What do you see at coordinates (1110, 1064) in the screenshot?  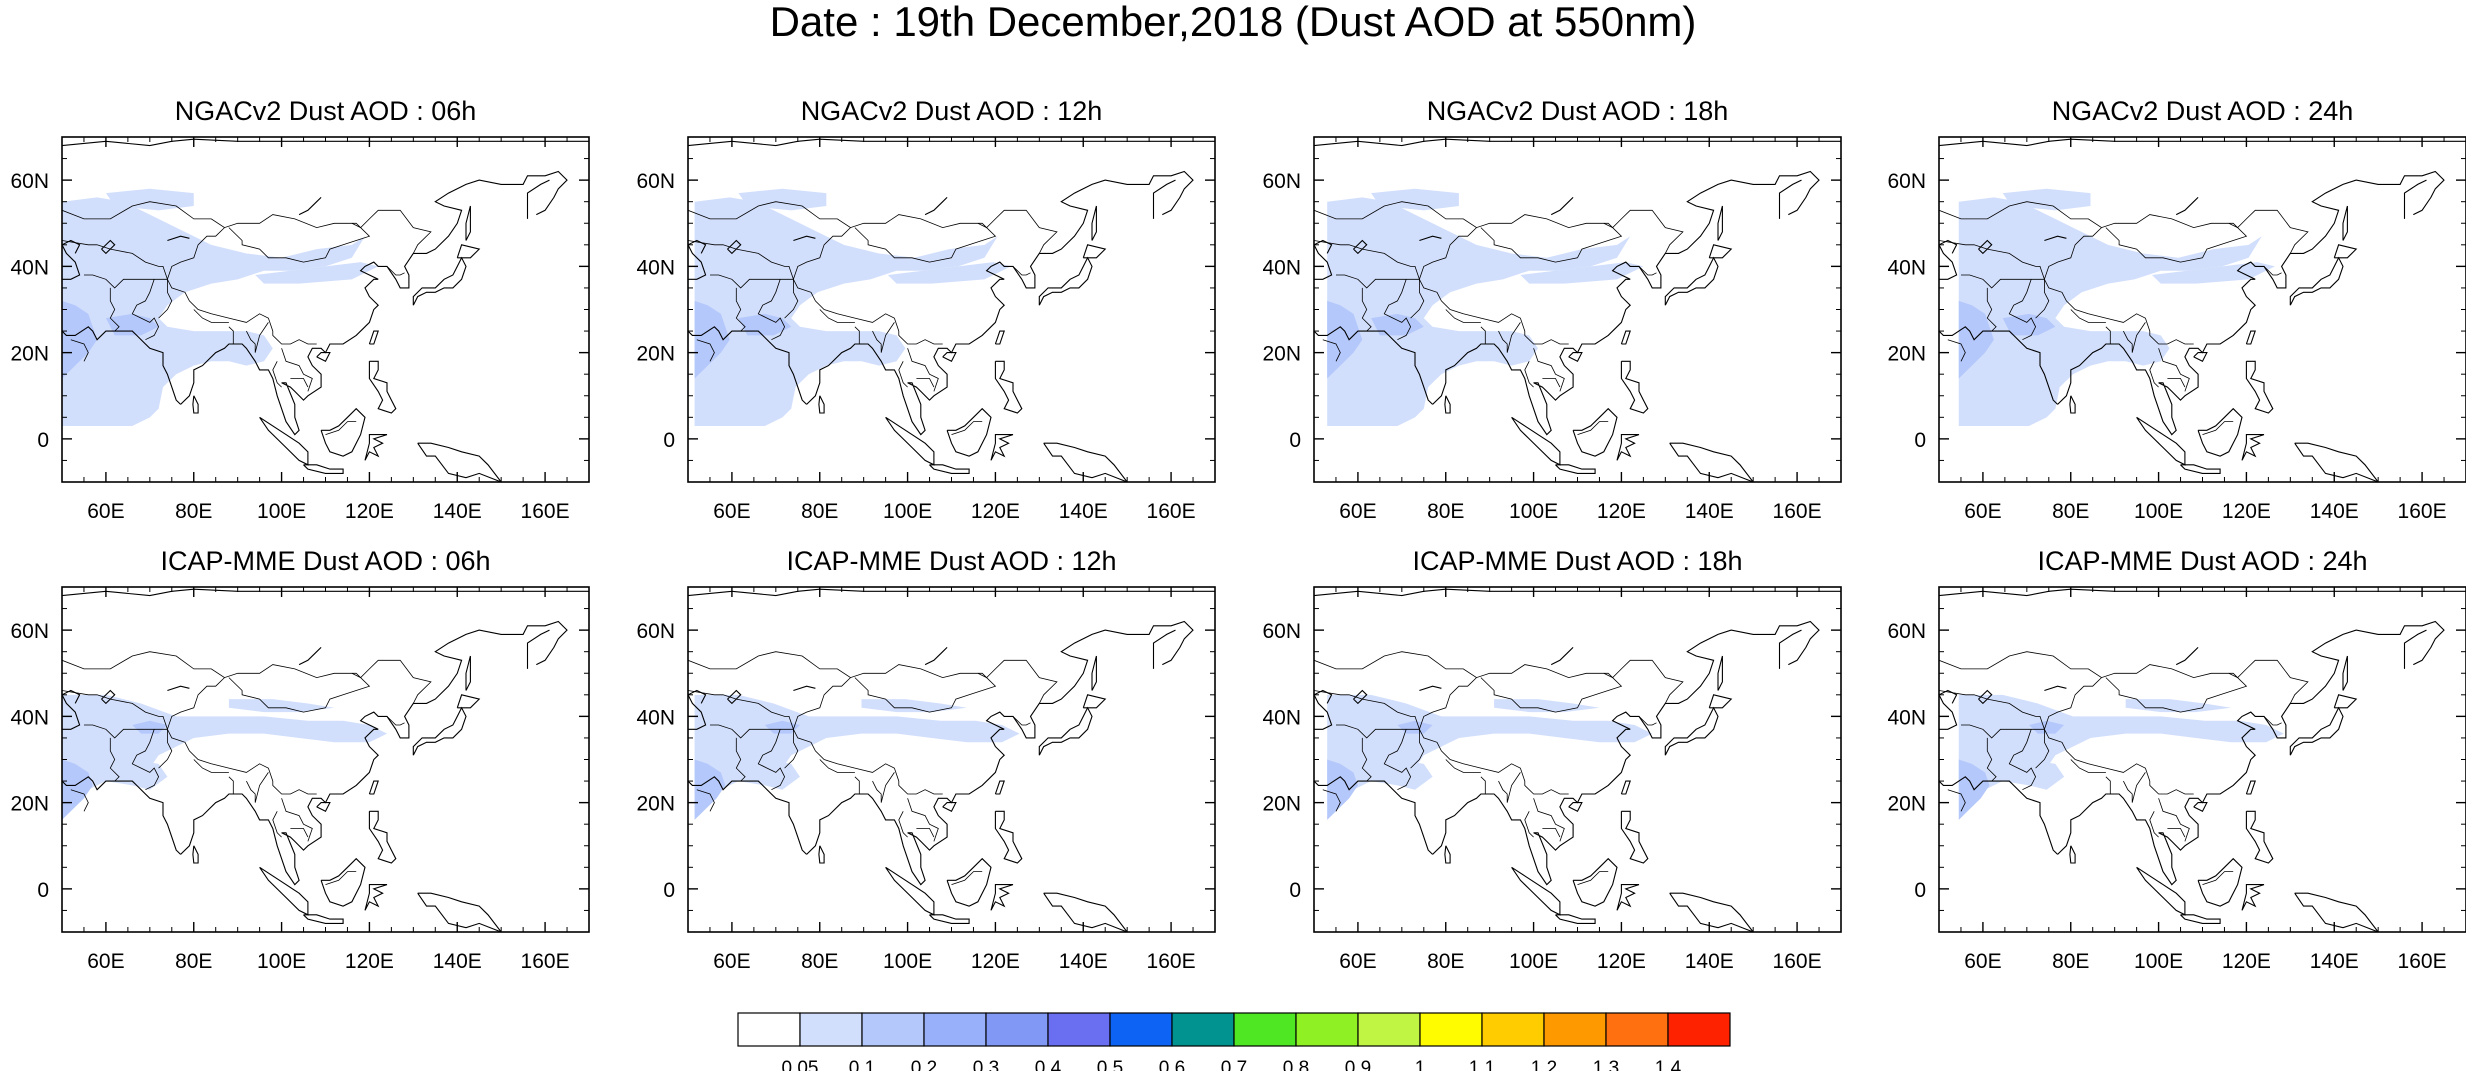 I see `colorbar-label: 0.5` at bounding box center [1110, 1064].